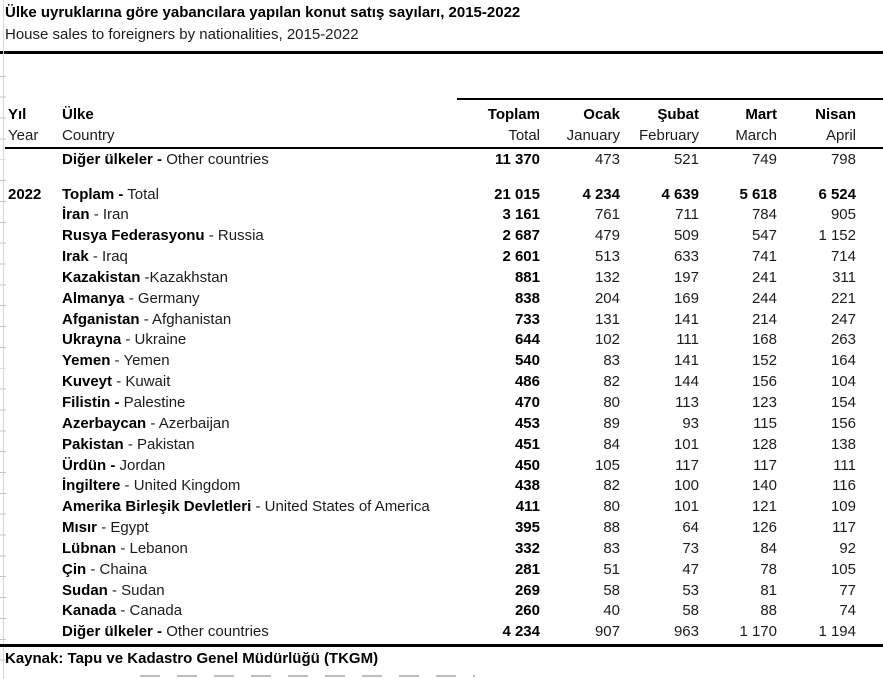 This screenshot has width=883, height=679. Describe the element at coordinates (258, 528) in the screenshot. I see `country-cell: Mısır - Egypt` at that location.